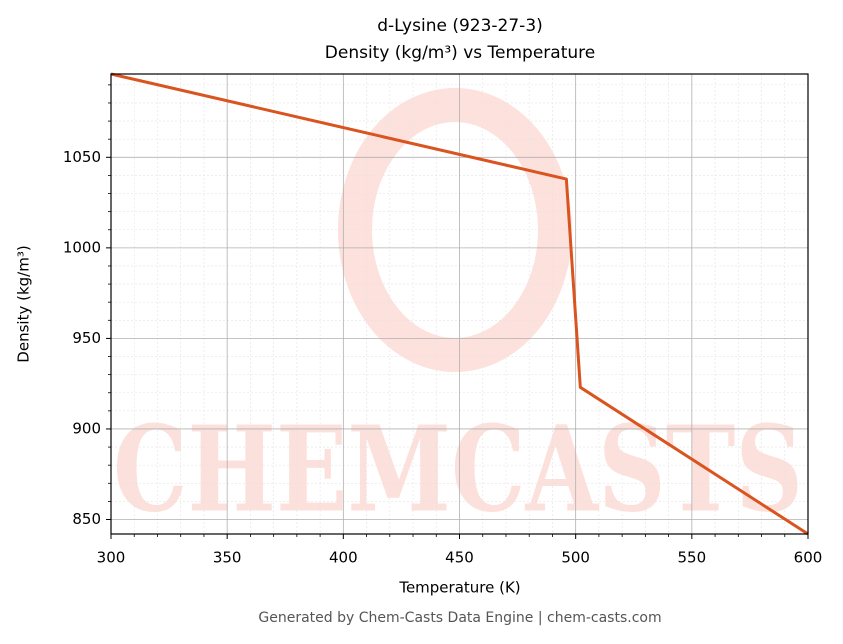 This screenshot has width=843, height=644. I want to click on x-tick-label: 350, so click(227, 558).